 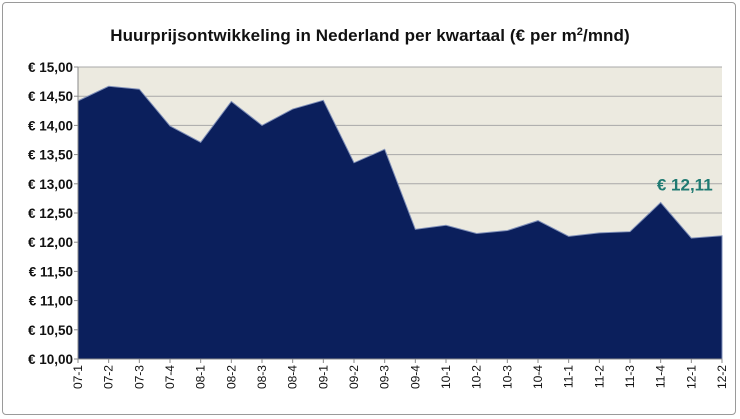 What do you see at coordinates (722, 377) in the screenshot?
I see `x-tick-label: 12-2` at bounding box center [722, 377].